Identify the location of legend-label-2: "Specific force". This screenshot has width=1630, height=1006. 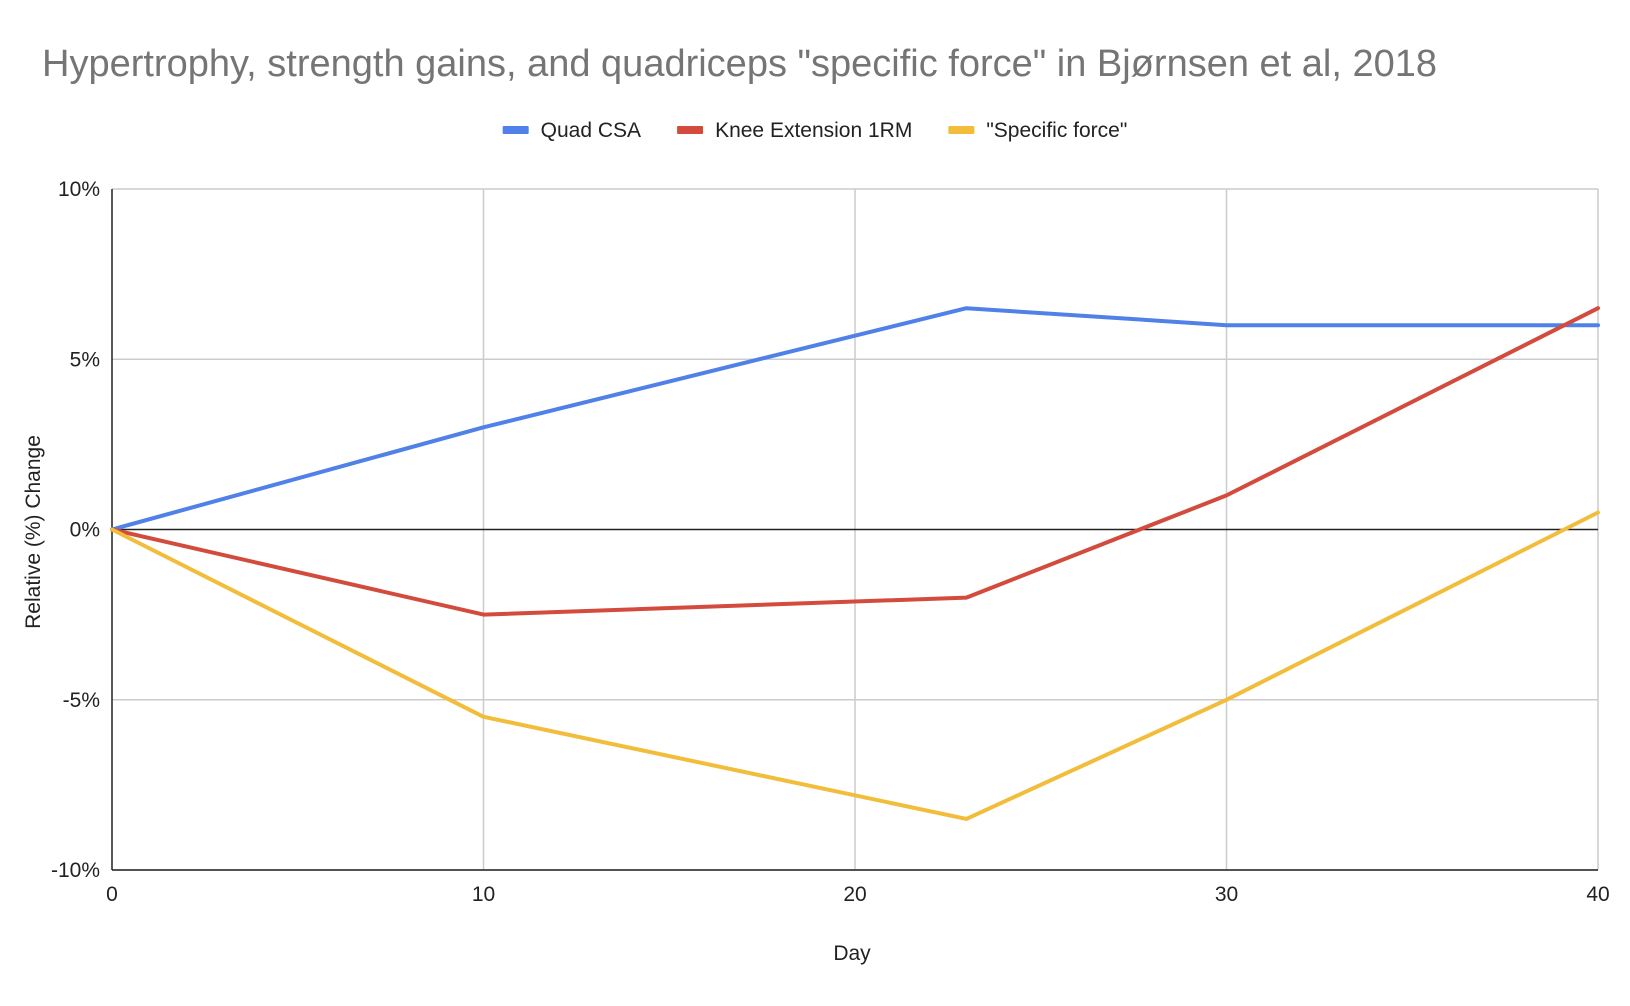
(1056, 130).